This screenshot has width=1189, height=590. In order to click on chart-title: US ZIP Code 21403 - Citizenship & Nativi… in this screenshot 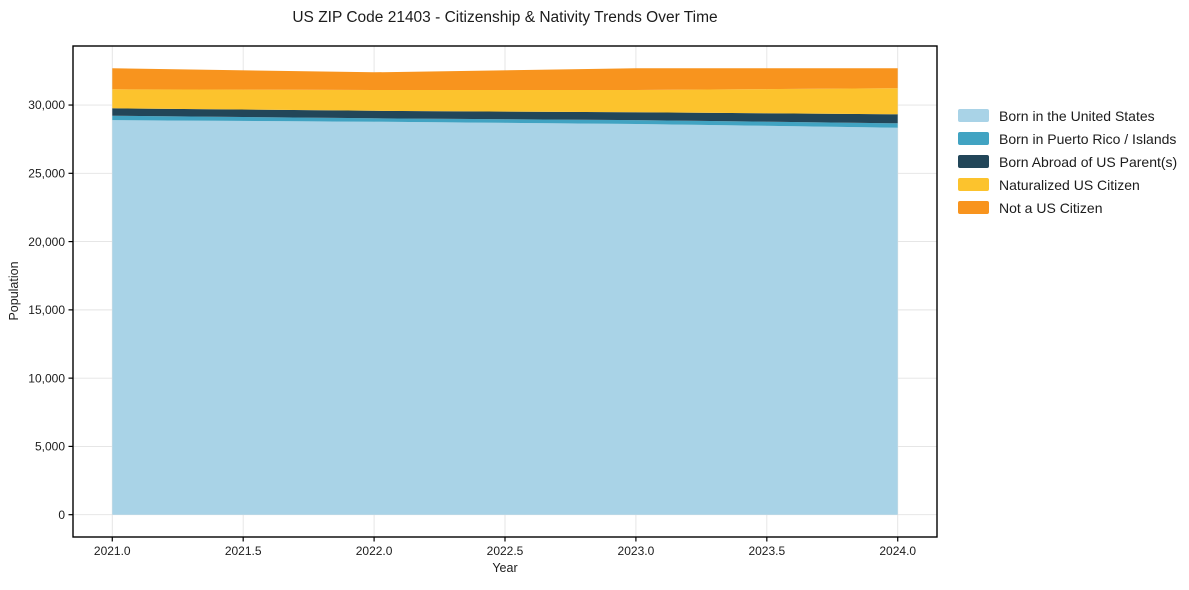, I will do `click(505, 17)`.